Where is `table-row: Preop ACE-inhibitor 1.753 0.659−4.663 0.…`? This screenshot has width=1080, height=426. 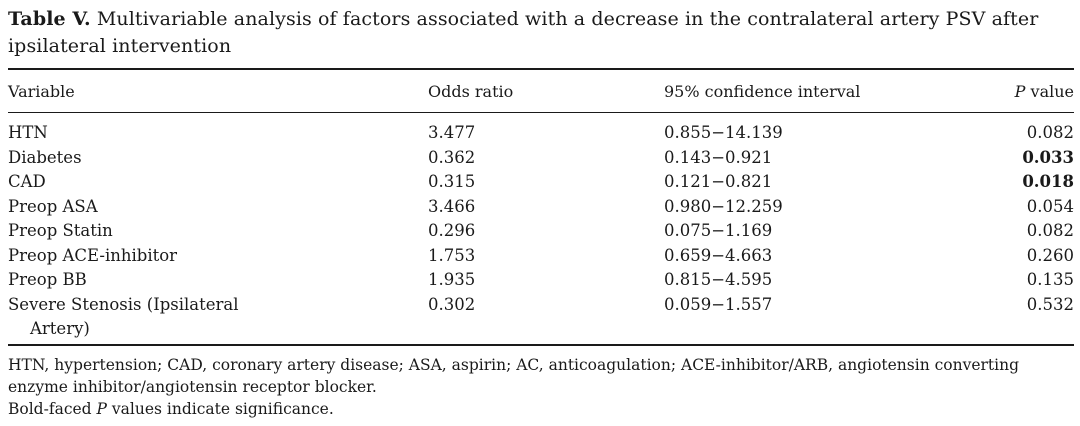
table-row: Preop ACE-inhibitor 1.753 0.659−4.663 0.… is located at coordinates (541, 256).